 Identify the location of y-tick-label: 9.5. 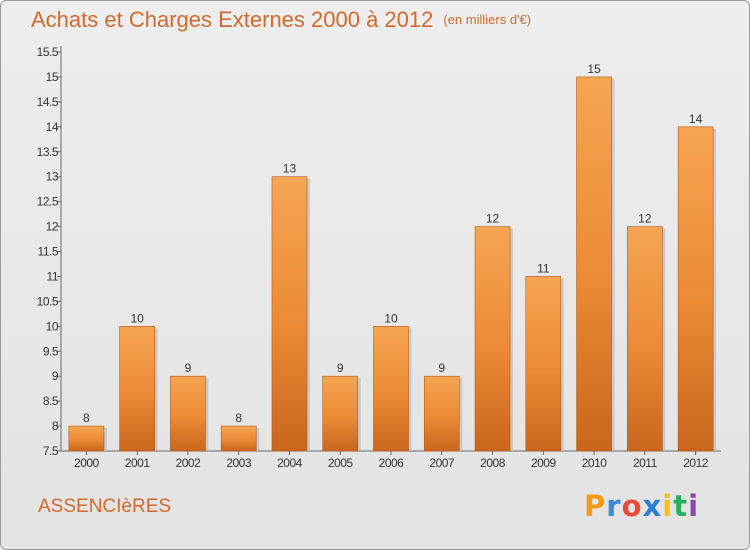
(51, 351).